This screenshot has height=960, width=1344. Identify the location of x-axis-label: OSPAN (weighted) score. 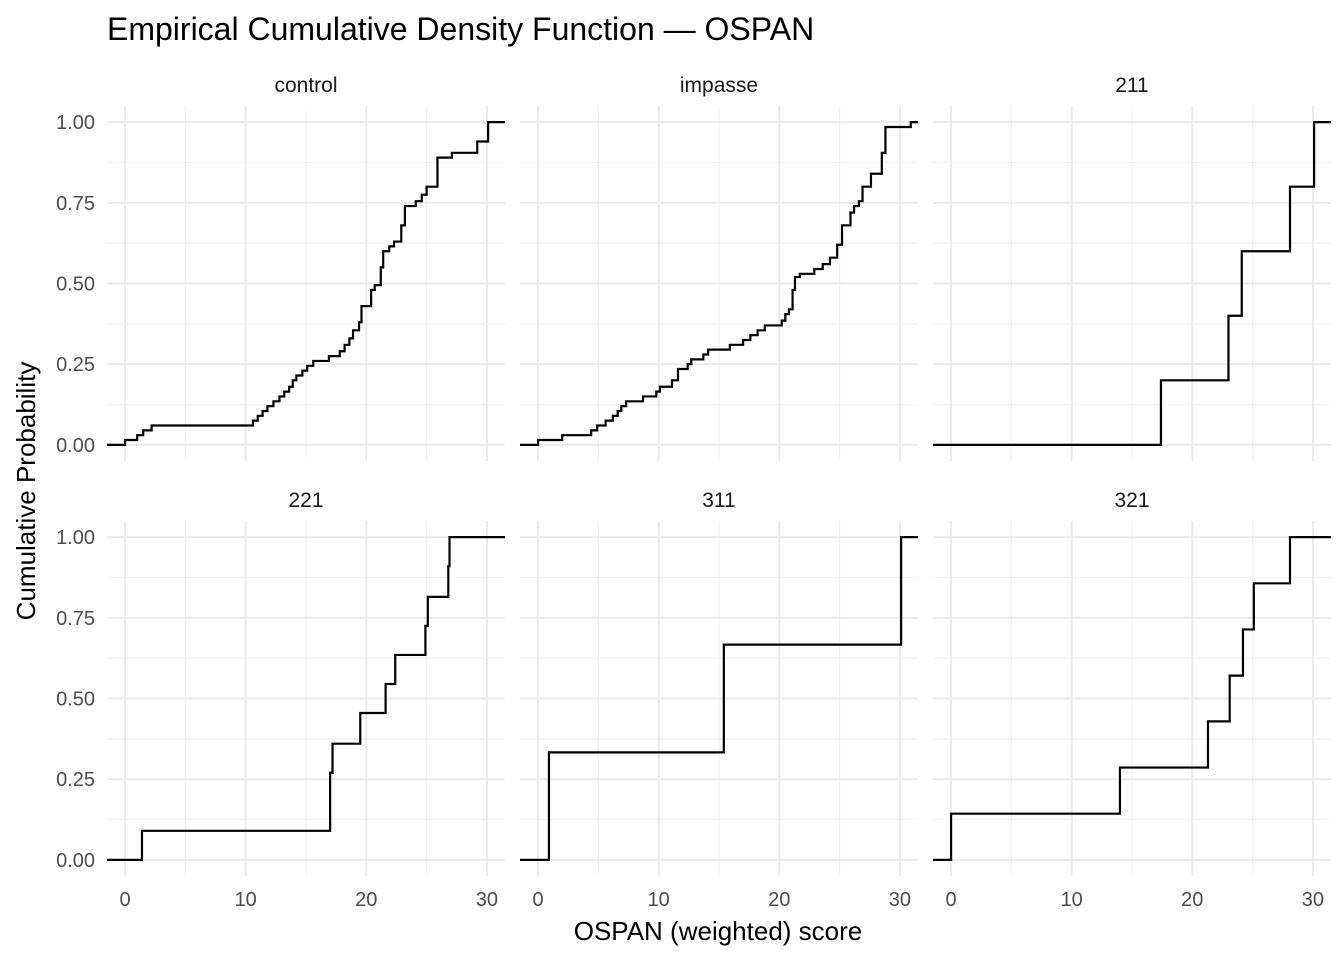
(718, 931).